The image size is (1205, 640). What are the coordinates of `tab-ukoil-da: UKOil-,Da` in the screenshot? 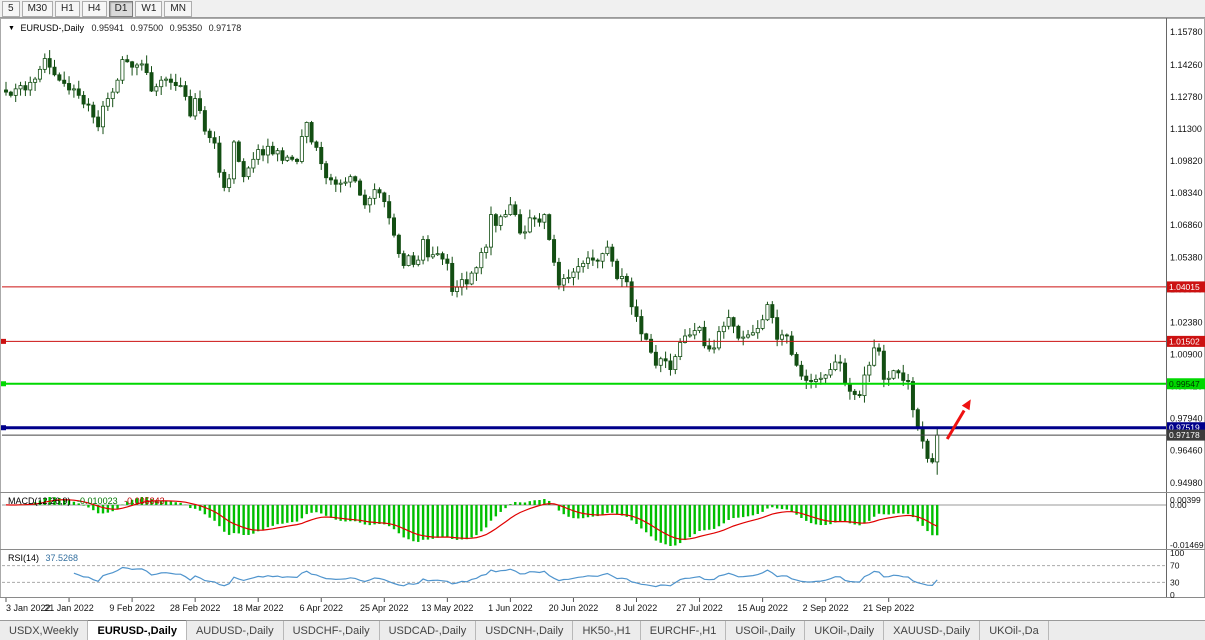 It's located at (1014, 630).